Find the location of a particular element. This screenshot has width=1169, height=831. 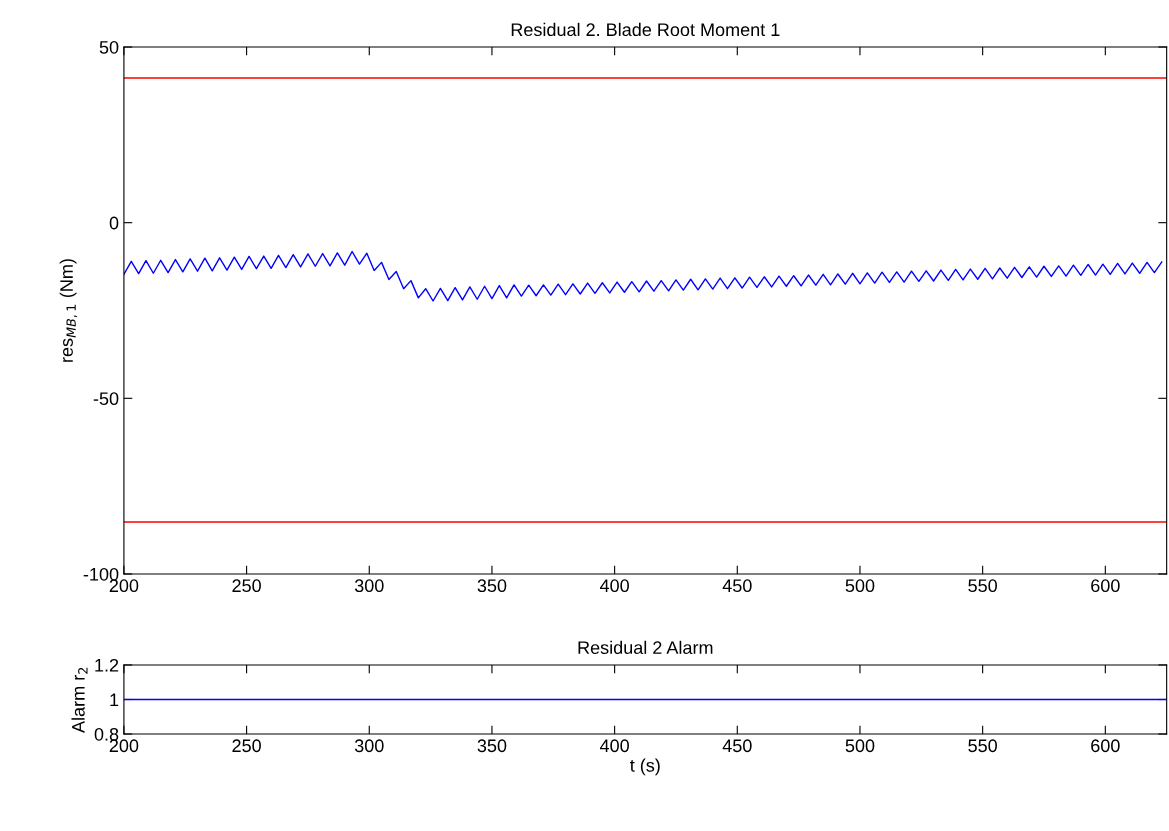

chart-title: Residual 2. Blade Root Moment 1 is located at coordinates (645, 29).